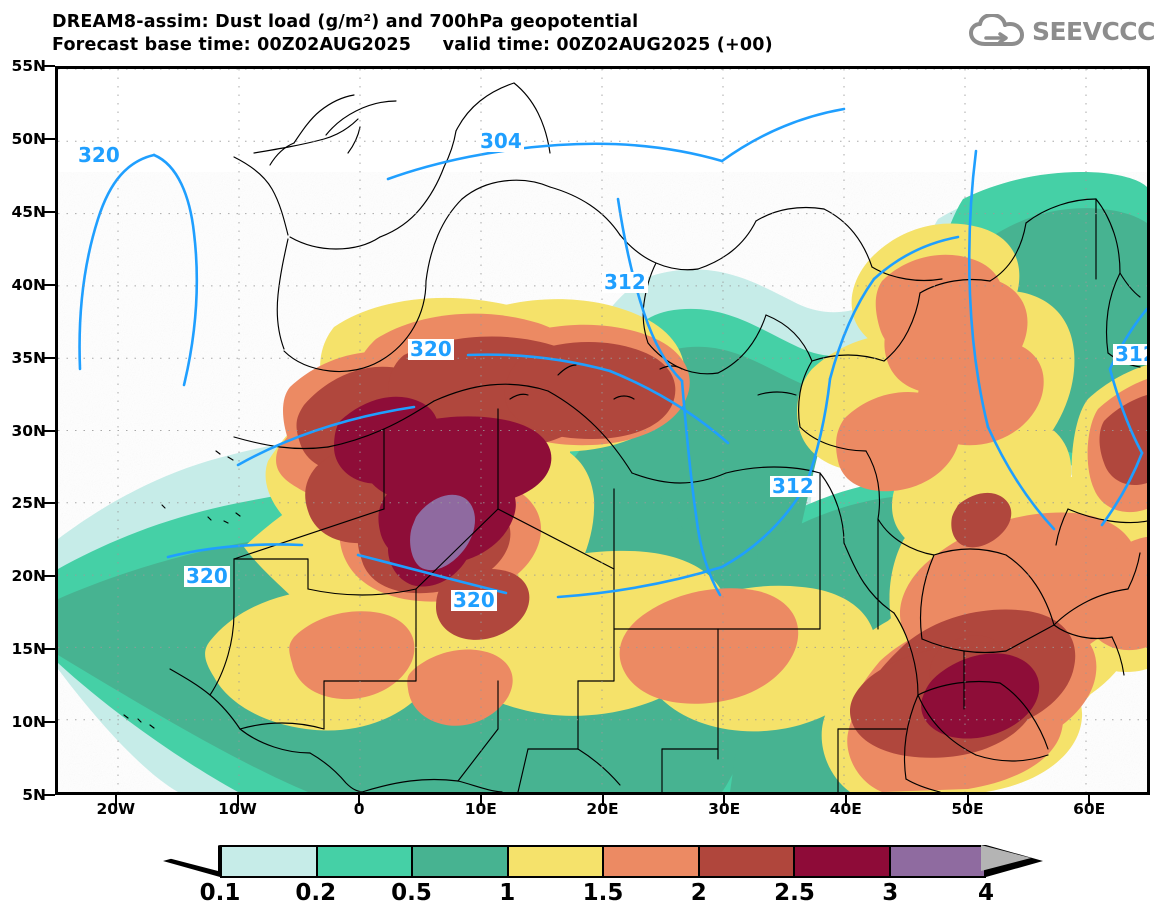 The width and height of the screenshot is (1165, 907). I want to click on y-axis-label: 45N, so click(28, 211).